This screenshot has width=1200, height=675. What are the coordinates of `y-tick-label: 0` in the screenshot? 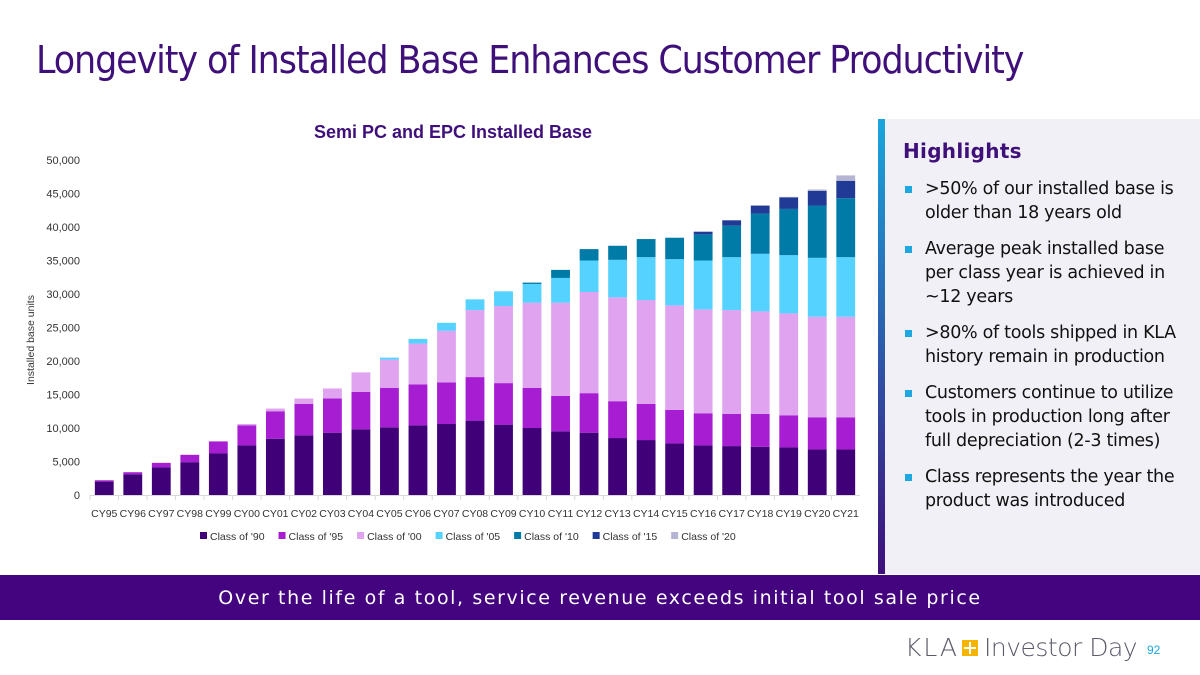 It's located at (77, 496).